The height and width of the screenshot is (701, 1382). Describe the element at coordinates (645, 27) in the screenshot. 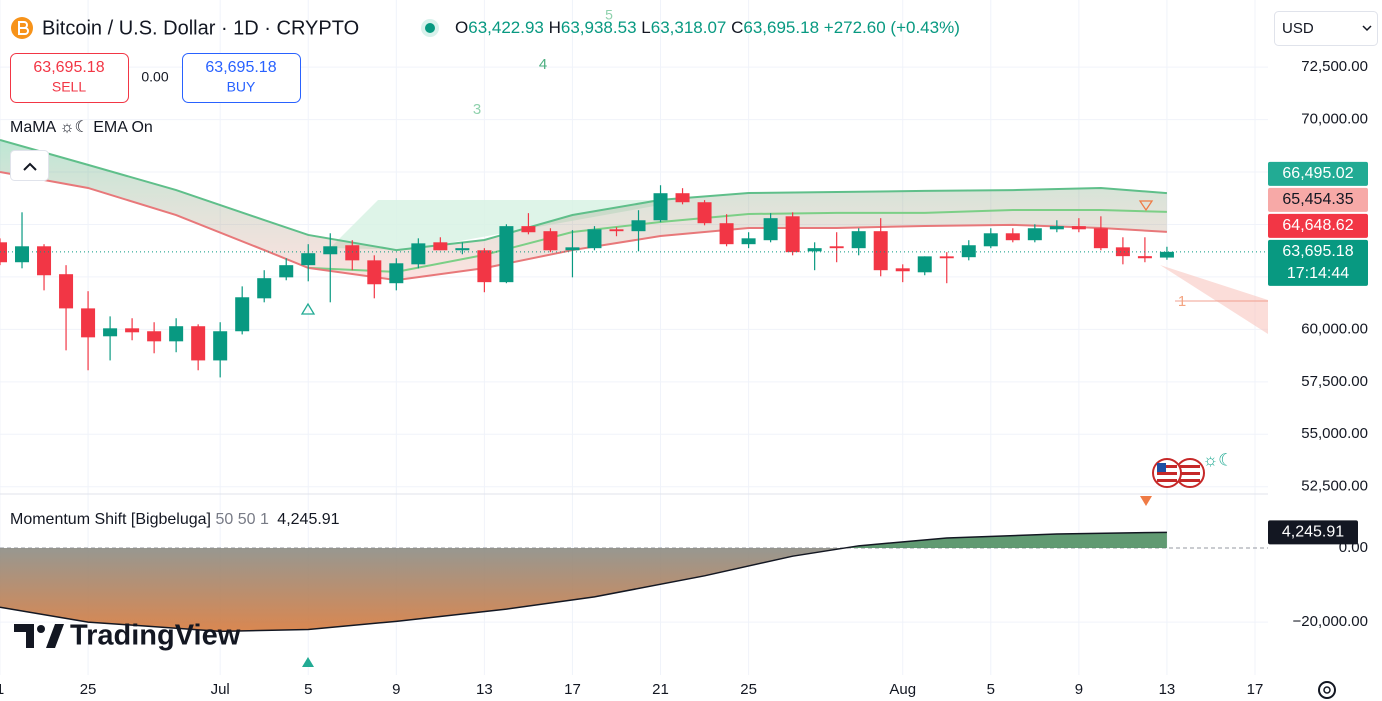

I see `ohlc-key: L` at that location.